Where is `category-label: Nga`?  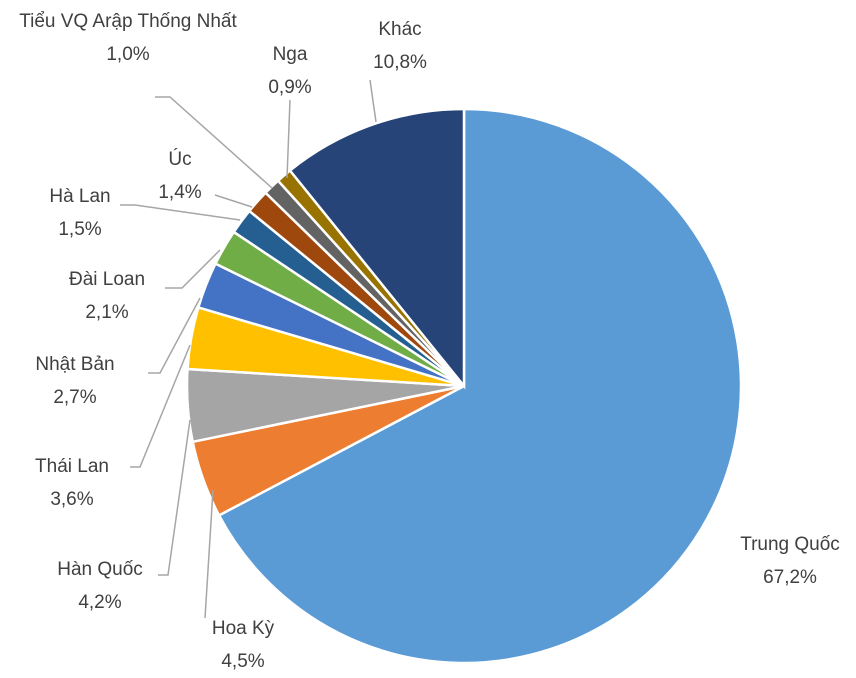 category-label: Nga is located at coordinates (290, 54).